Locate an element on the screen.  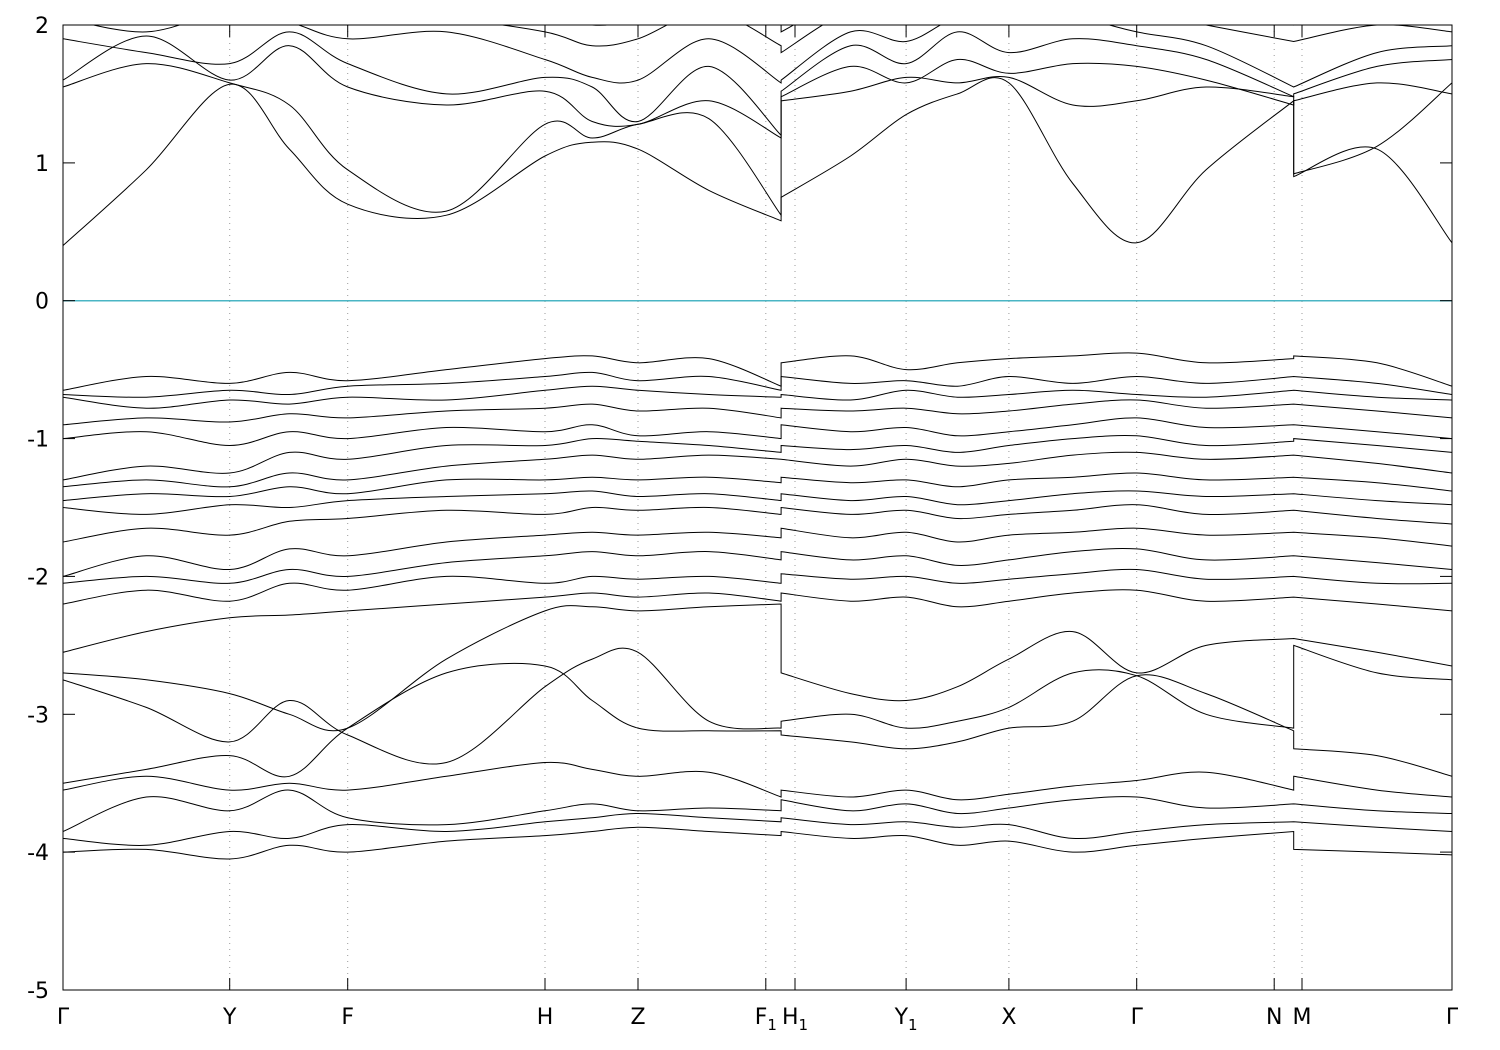
k-point-label: F1 is located at coordinates (766, 1019).